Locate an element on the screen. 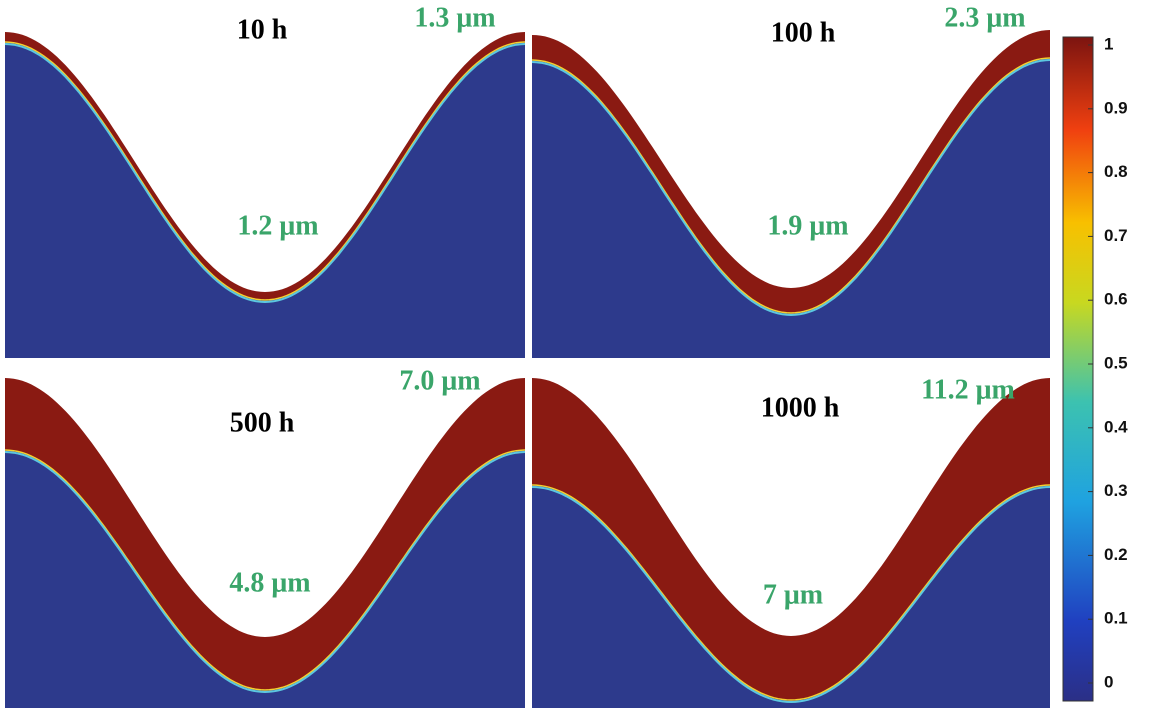 The width and height of the screenshot is (1150, 715). time-label: 10 h is located at coordinates (262, 29).